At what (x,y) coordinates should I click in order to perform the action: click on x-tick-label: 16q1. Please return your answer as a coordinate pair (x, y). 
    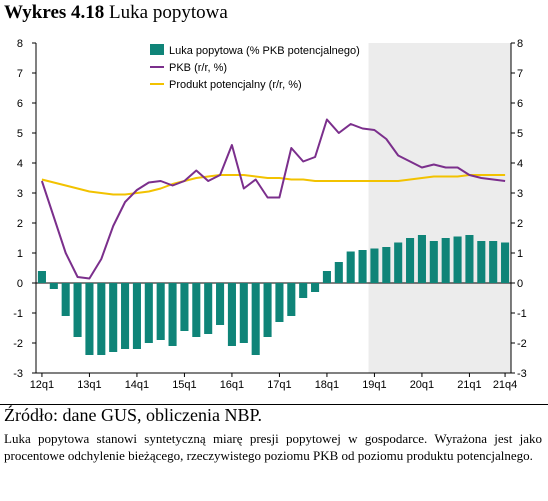
    Looking at the image, I should click on (232, 385).